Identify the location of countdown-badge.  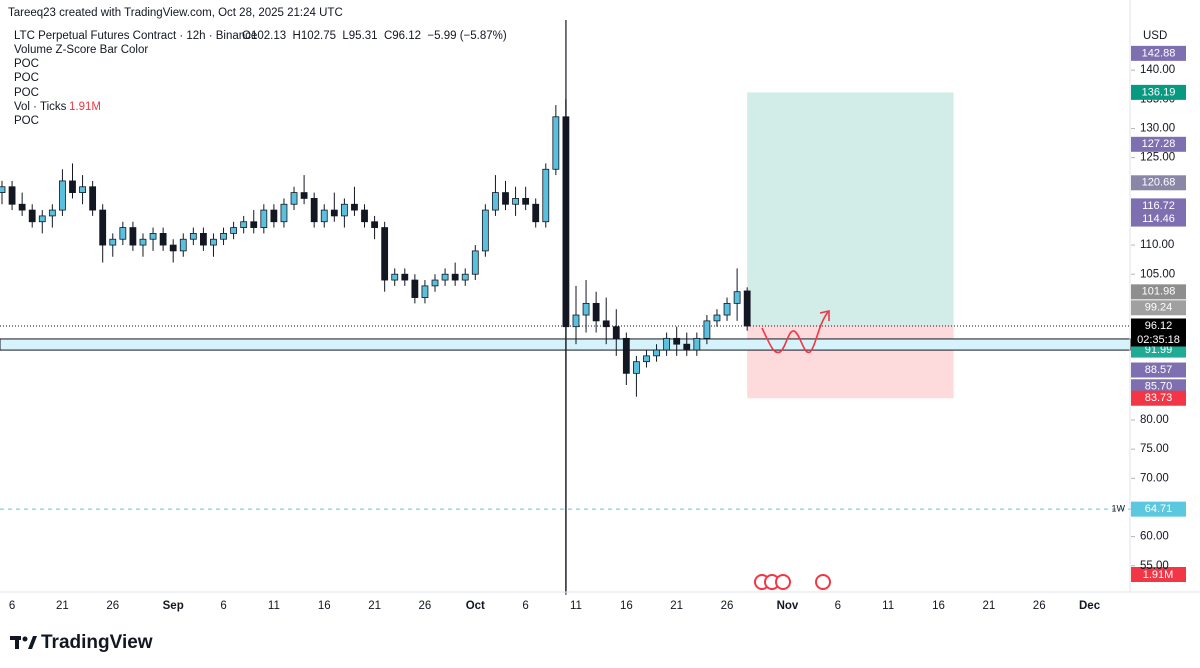
(1158, 340).